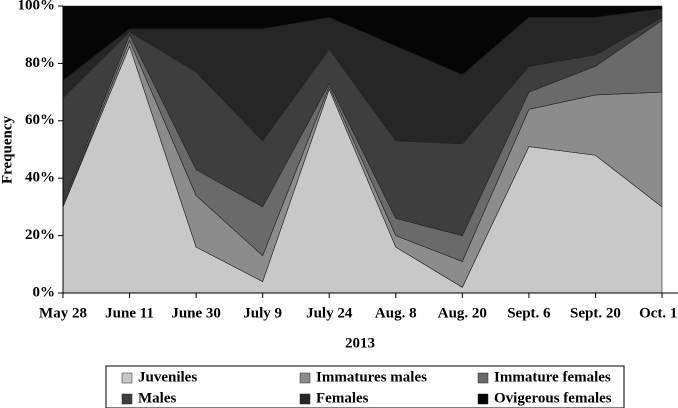 The image size is (678, 408). What do you see at coordinates (371, 377) in the screenshot?
I see `legend-label: Immatures males` at bounding box center [371, 377].